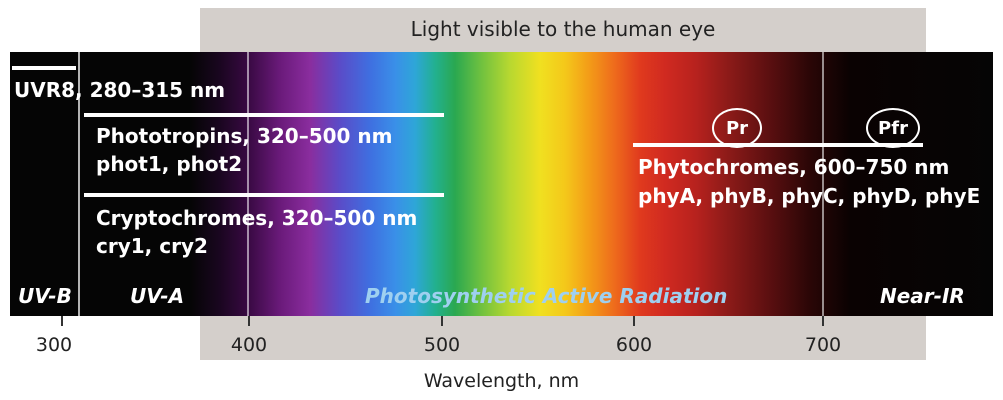 Image resolution: width=1003 pixels, height=400 pixels. I want to click on uvr8-bar, so click(44, 68).